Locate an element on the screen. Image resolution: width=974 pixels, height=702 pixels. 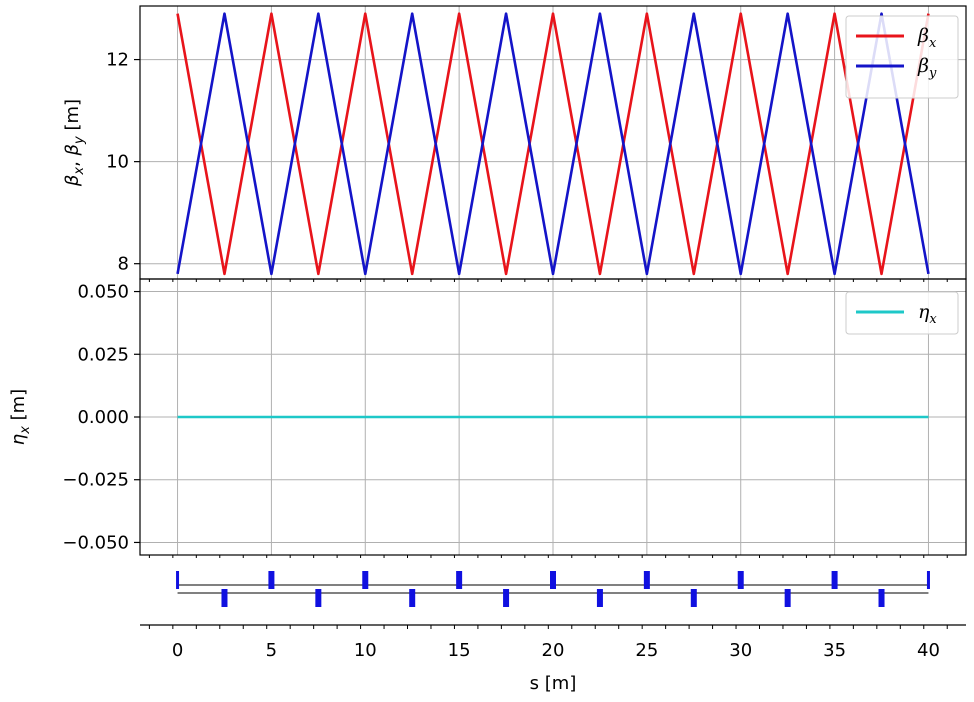
beta-ylabel-symbol-x: β is located at coordinates (72, 181).